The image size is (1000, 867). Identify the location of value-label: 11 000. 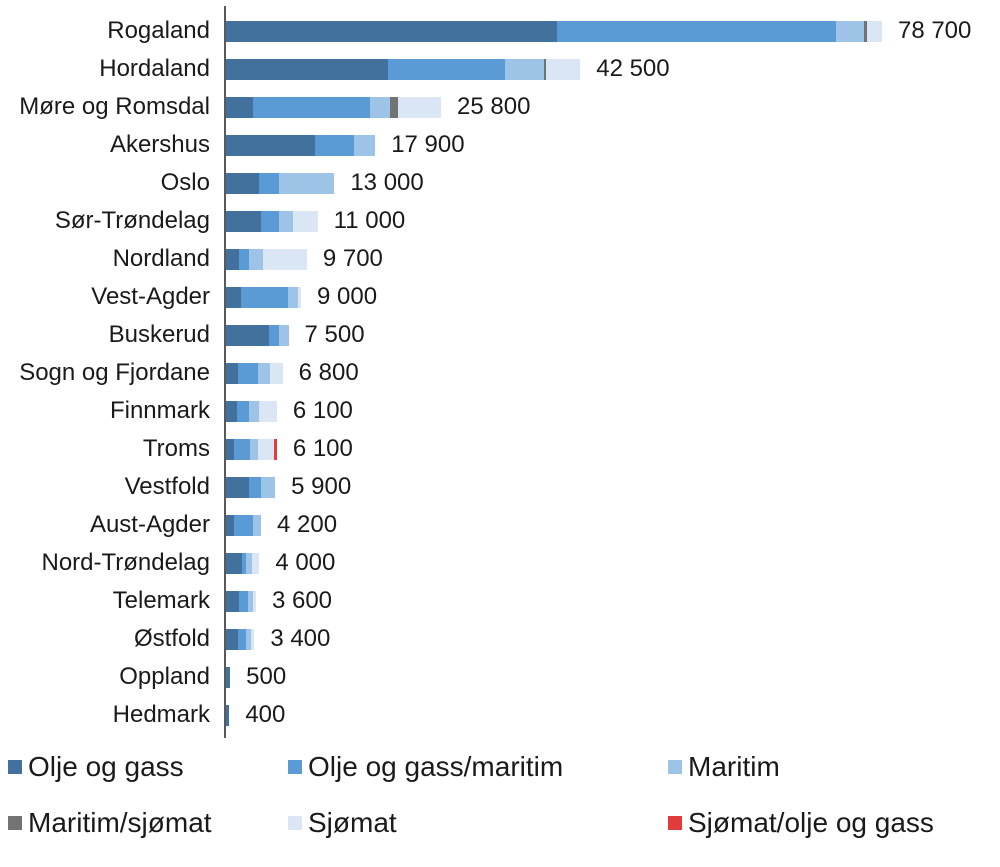
(369, 220).